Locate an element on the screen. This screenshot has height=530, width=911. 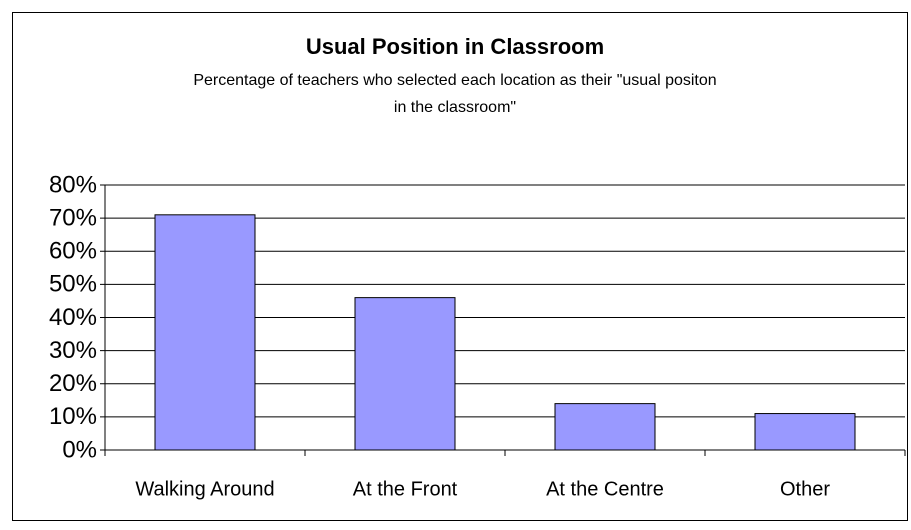
y-tick-label: 80% is located at coordinates (73, 184).